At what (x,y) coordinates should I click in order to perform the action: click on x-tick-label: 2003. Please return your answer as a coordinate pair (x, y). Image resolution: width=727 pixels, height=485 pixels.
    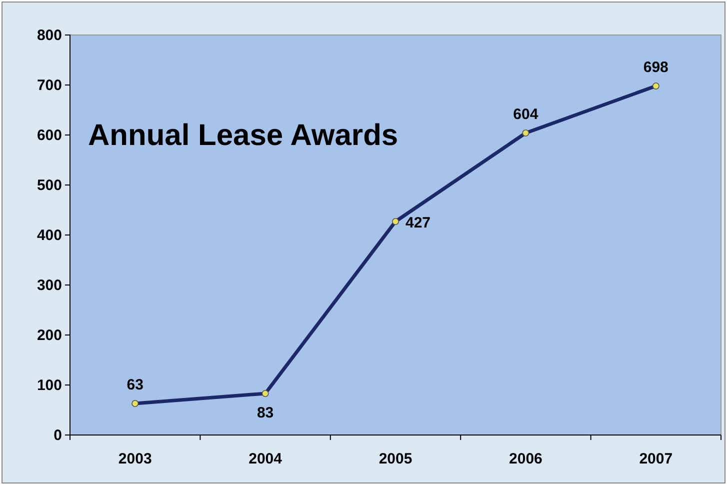
    Looking at the image, I should click on (135, 459).